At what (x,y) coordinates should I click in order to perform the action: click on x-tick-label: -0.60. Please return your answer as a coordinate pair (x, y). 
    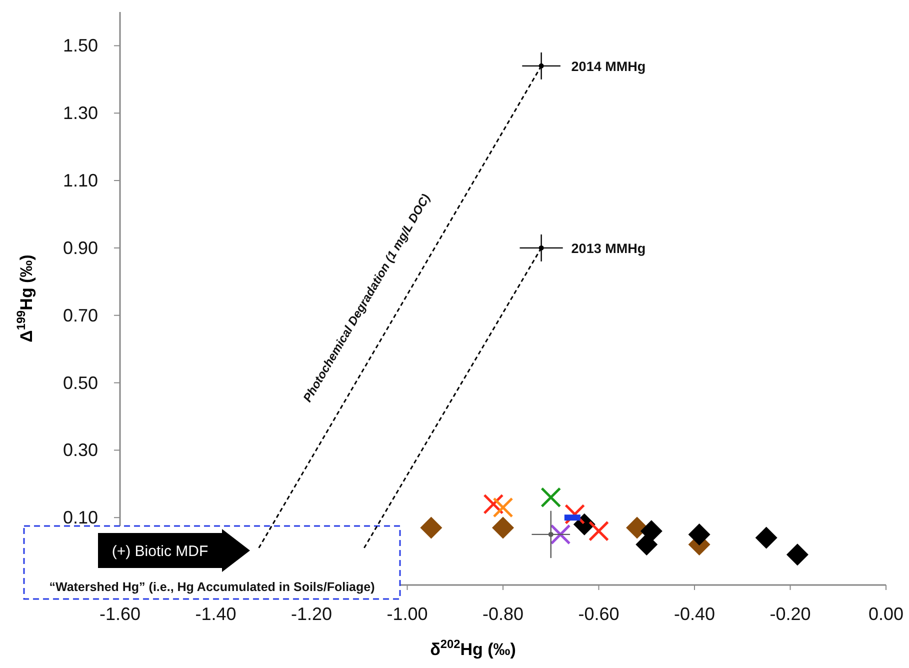
    Looking at the image, I should click on (599, 614).